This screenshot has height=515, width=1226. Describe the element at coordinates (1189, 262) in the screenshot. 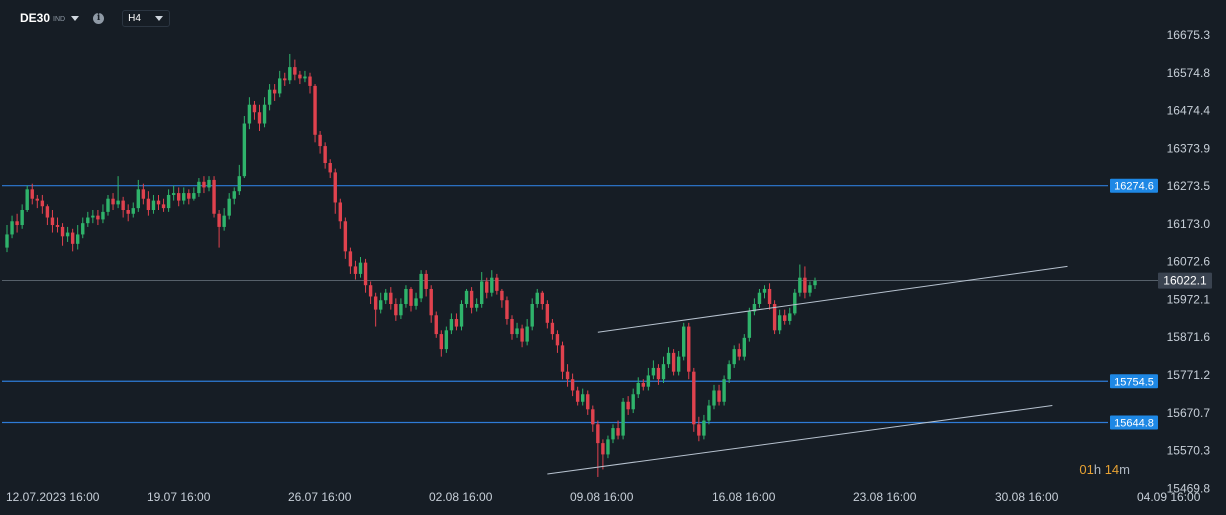

I see `y-tick-label: 16072.6` at that location.